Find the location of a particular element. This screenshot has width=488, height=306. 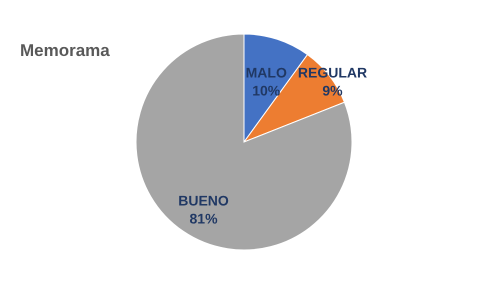

data-label: 10% is located at coordinates (266, 90).